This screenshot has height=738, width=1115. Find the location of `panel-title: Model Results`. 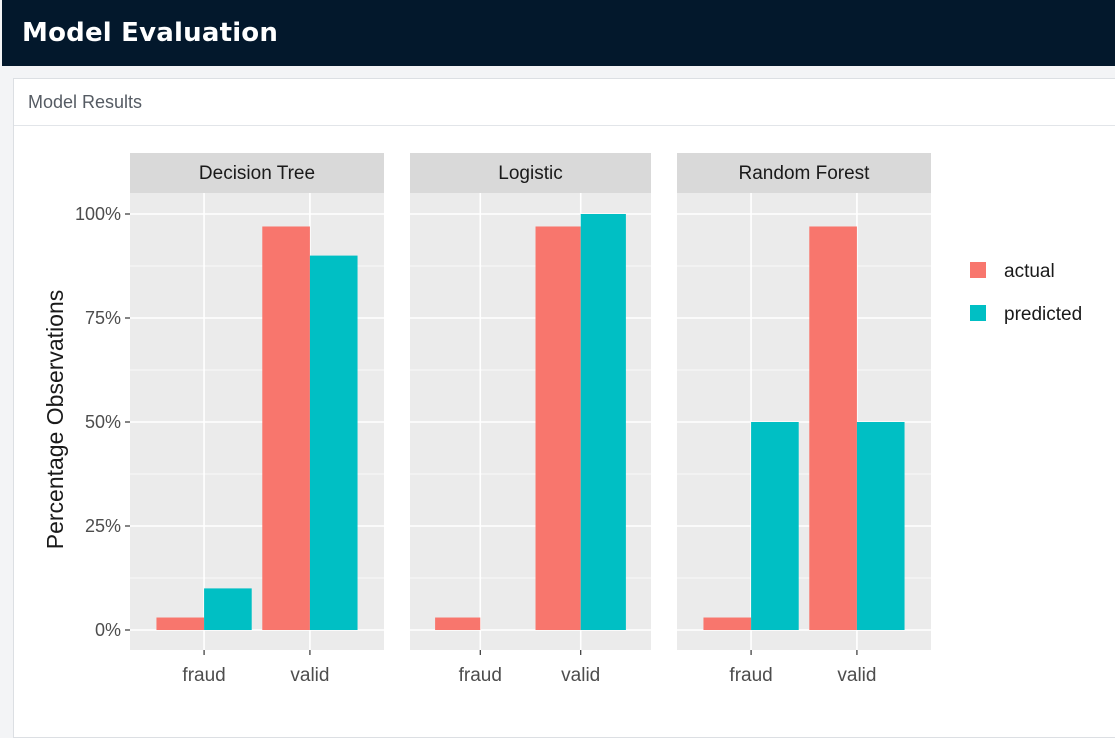

panel-title: Model Results is located at coordinates (85, 101).